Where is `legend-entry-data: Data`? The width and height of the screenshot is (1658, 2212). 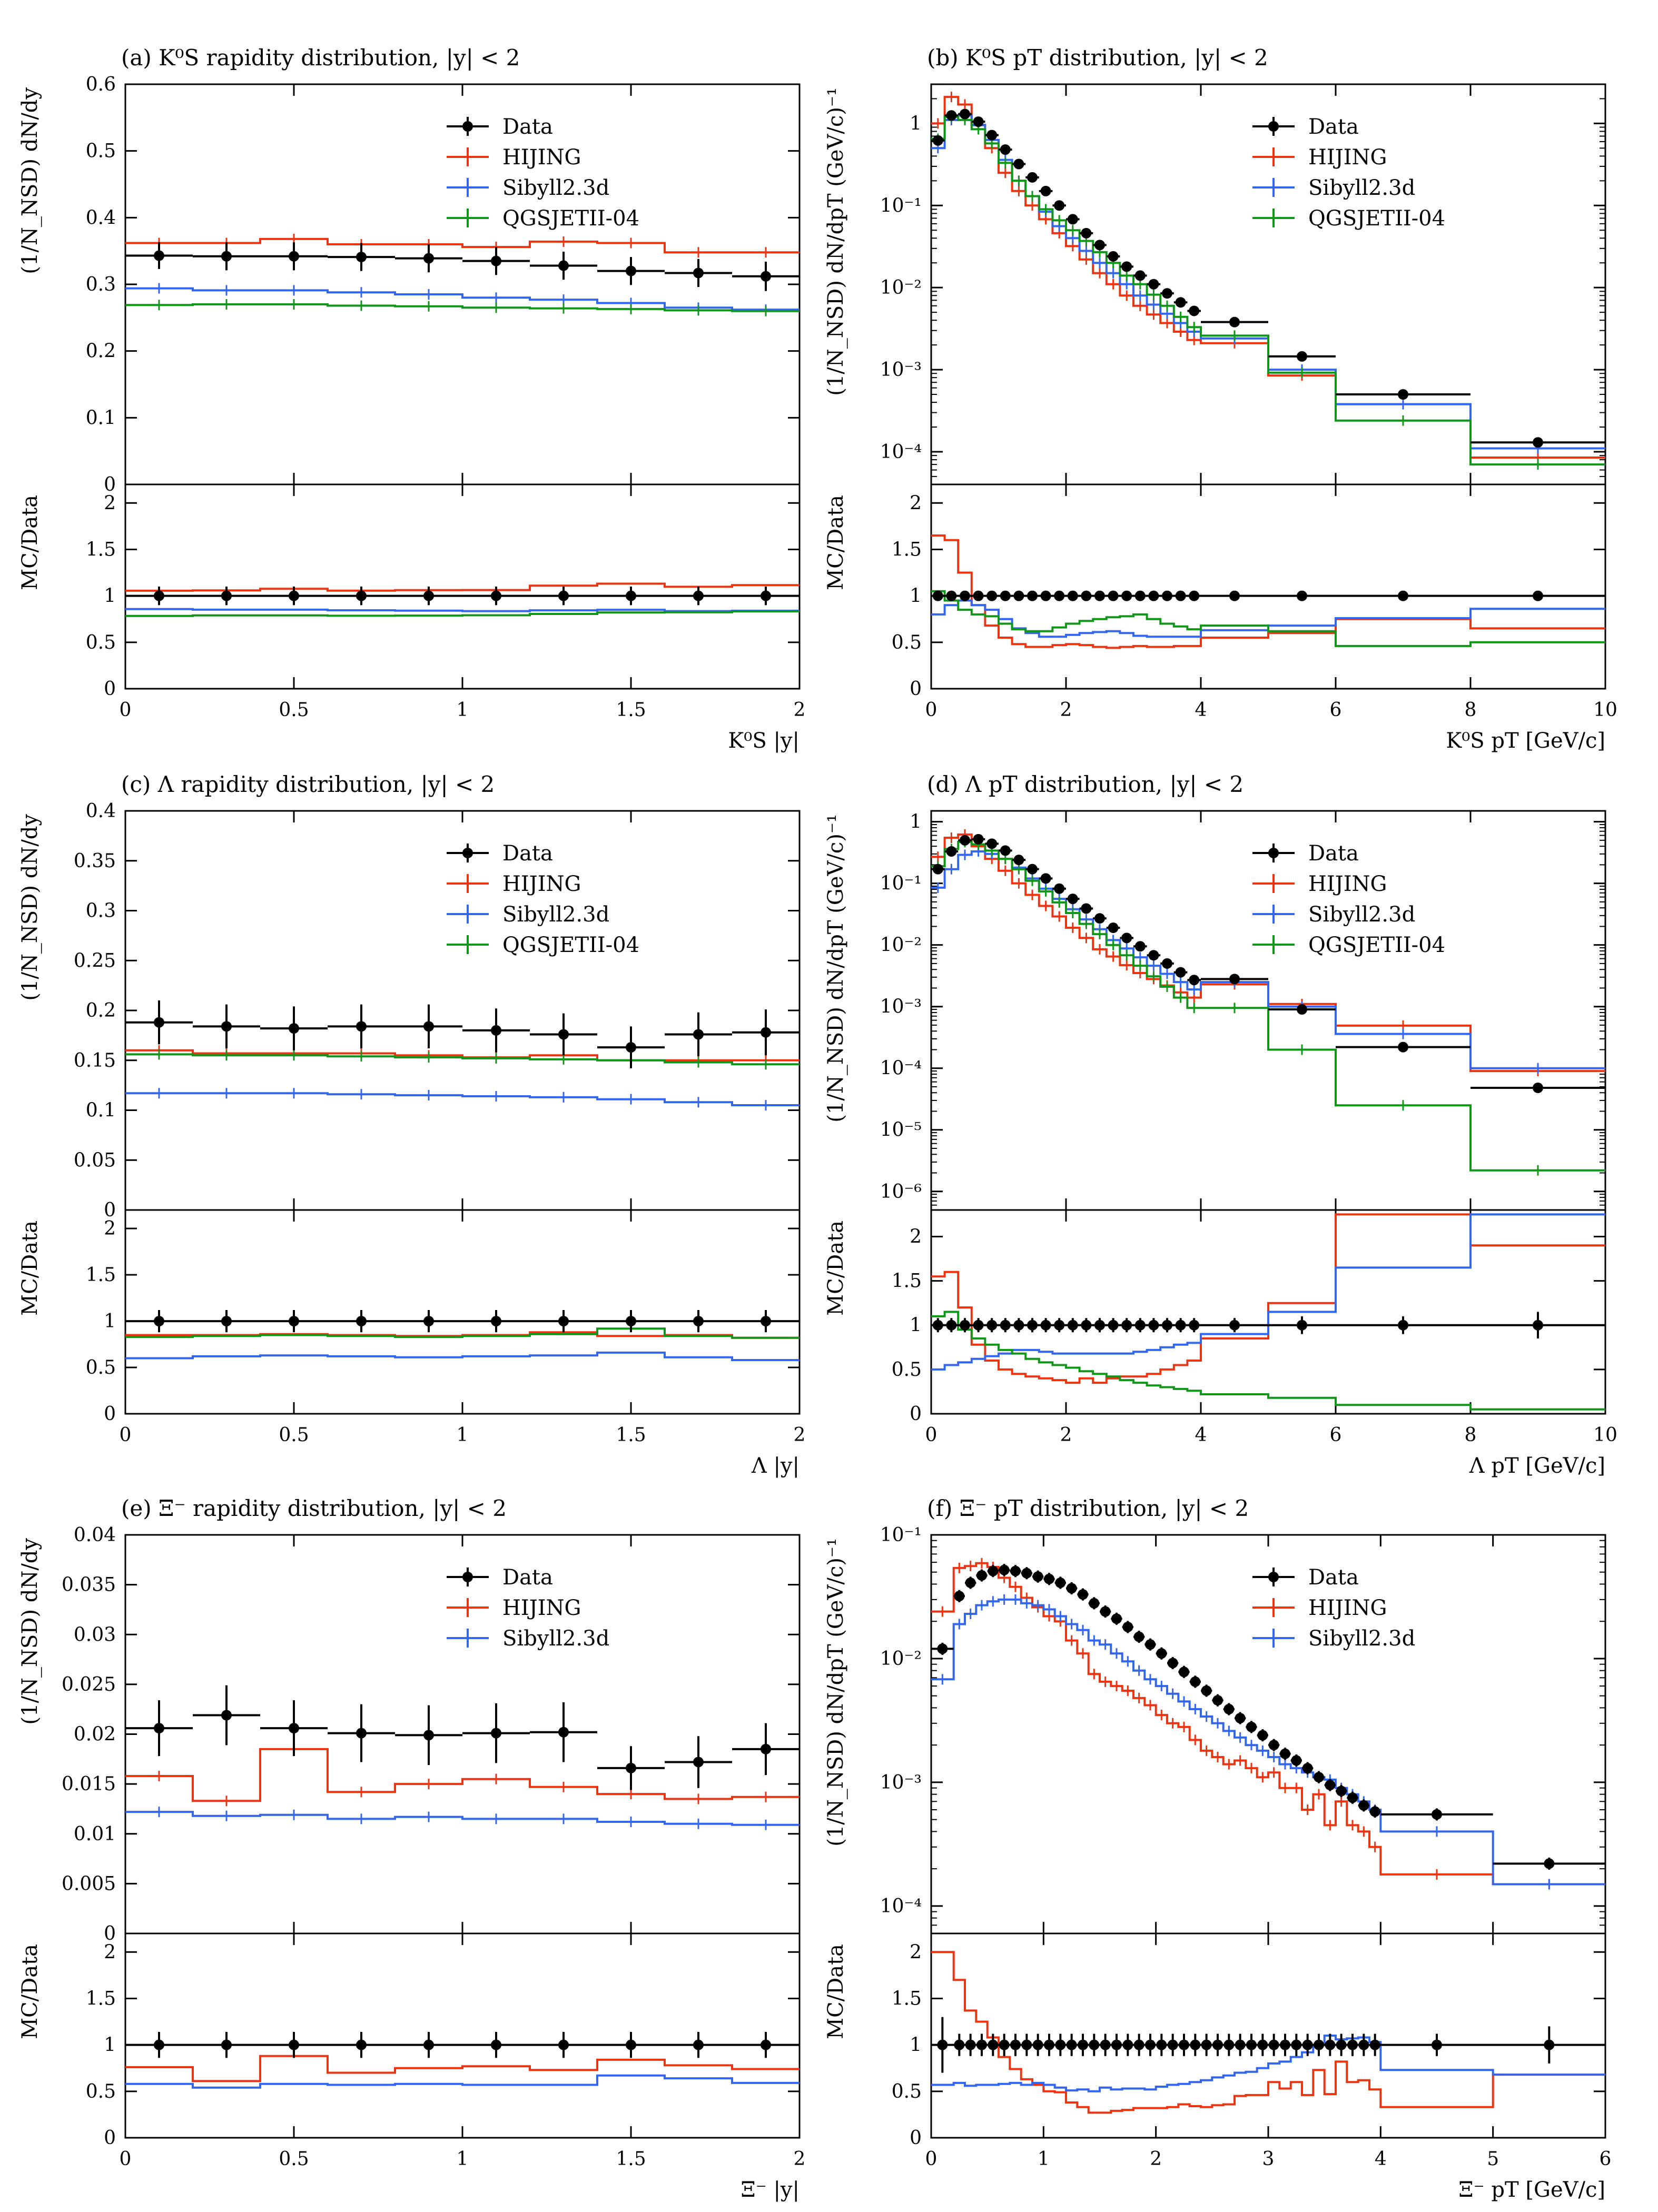
legend-entry-data: Data is located at coordinates (1306, 1577).